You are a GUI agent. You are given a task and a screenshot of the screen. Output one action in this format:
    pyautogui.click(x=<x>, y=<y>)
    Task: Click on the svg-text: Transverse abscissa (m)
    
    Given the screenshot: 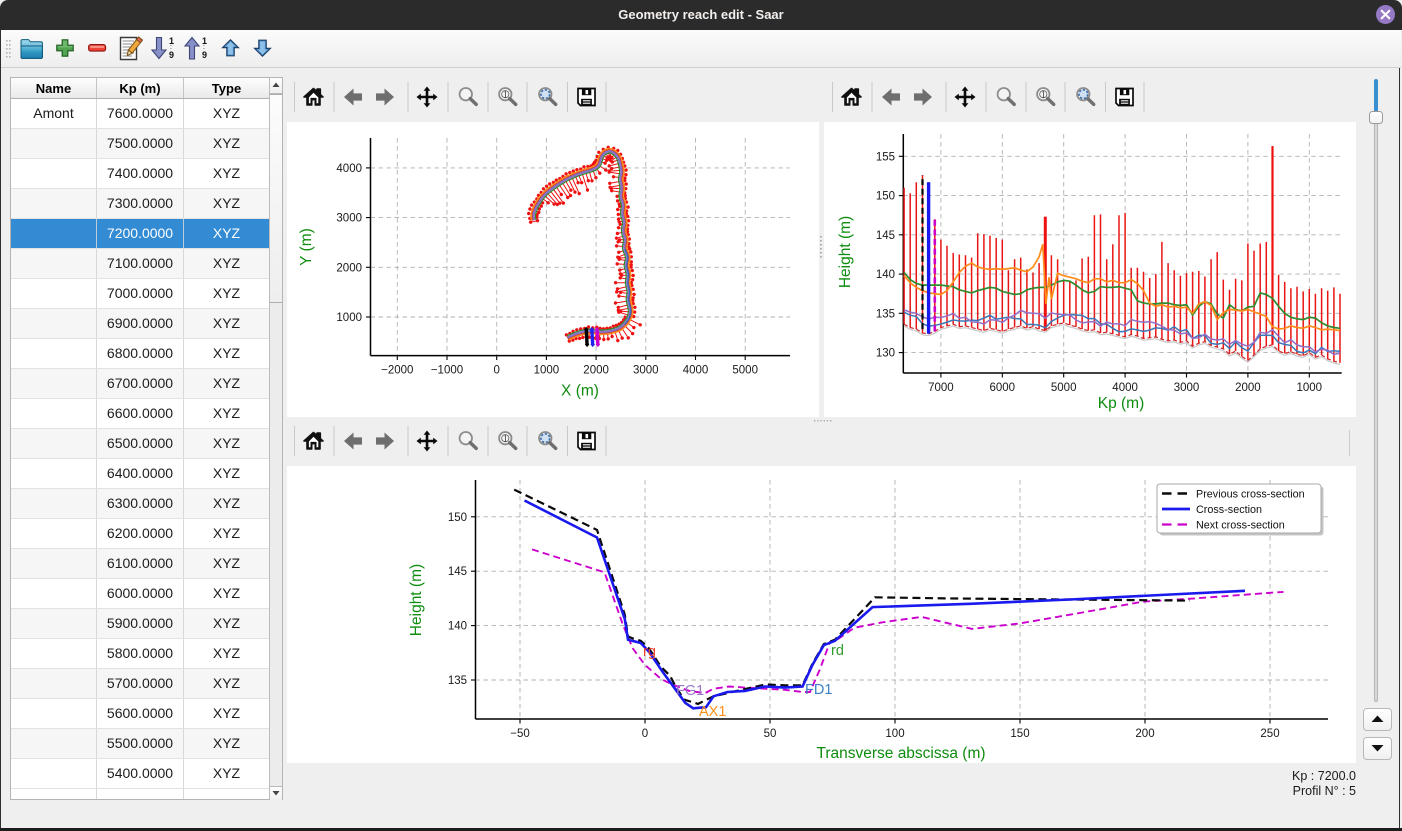 What is the action you would take?
    pyautogui.click(x=900, y=753)
    